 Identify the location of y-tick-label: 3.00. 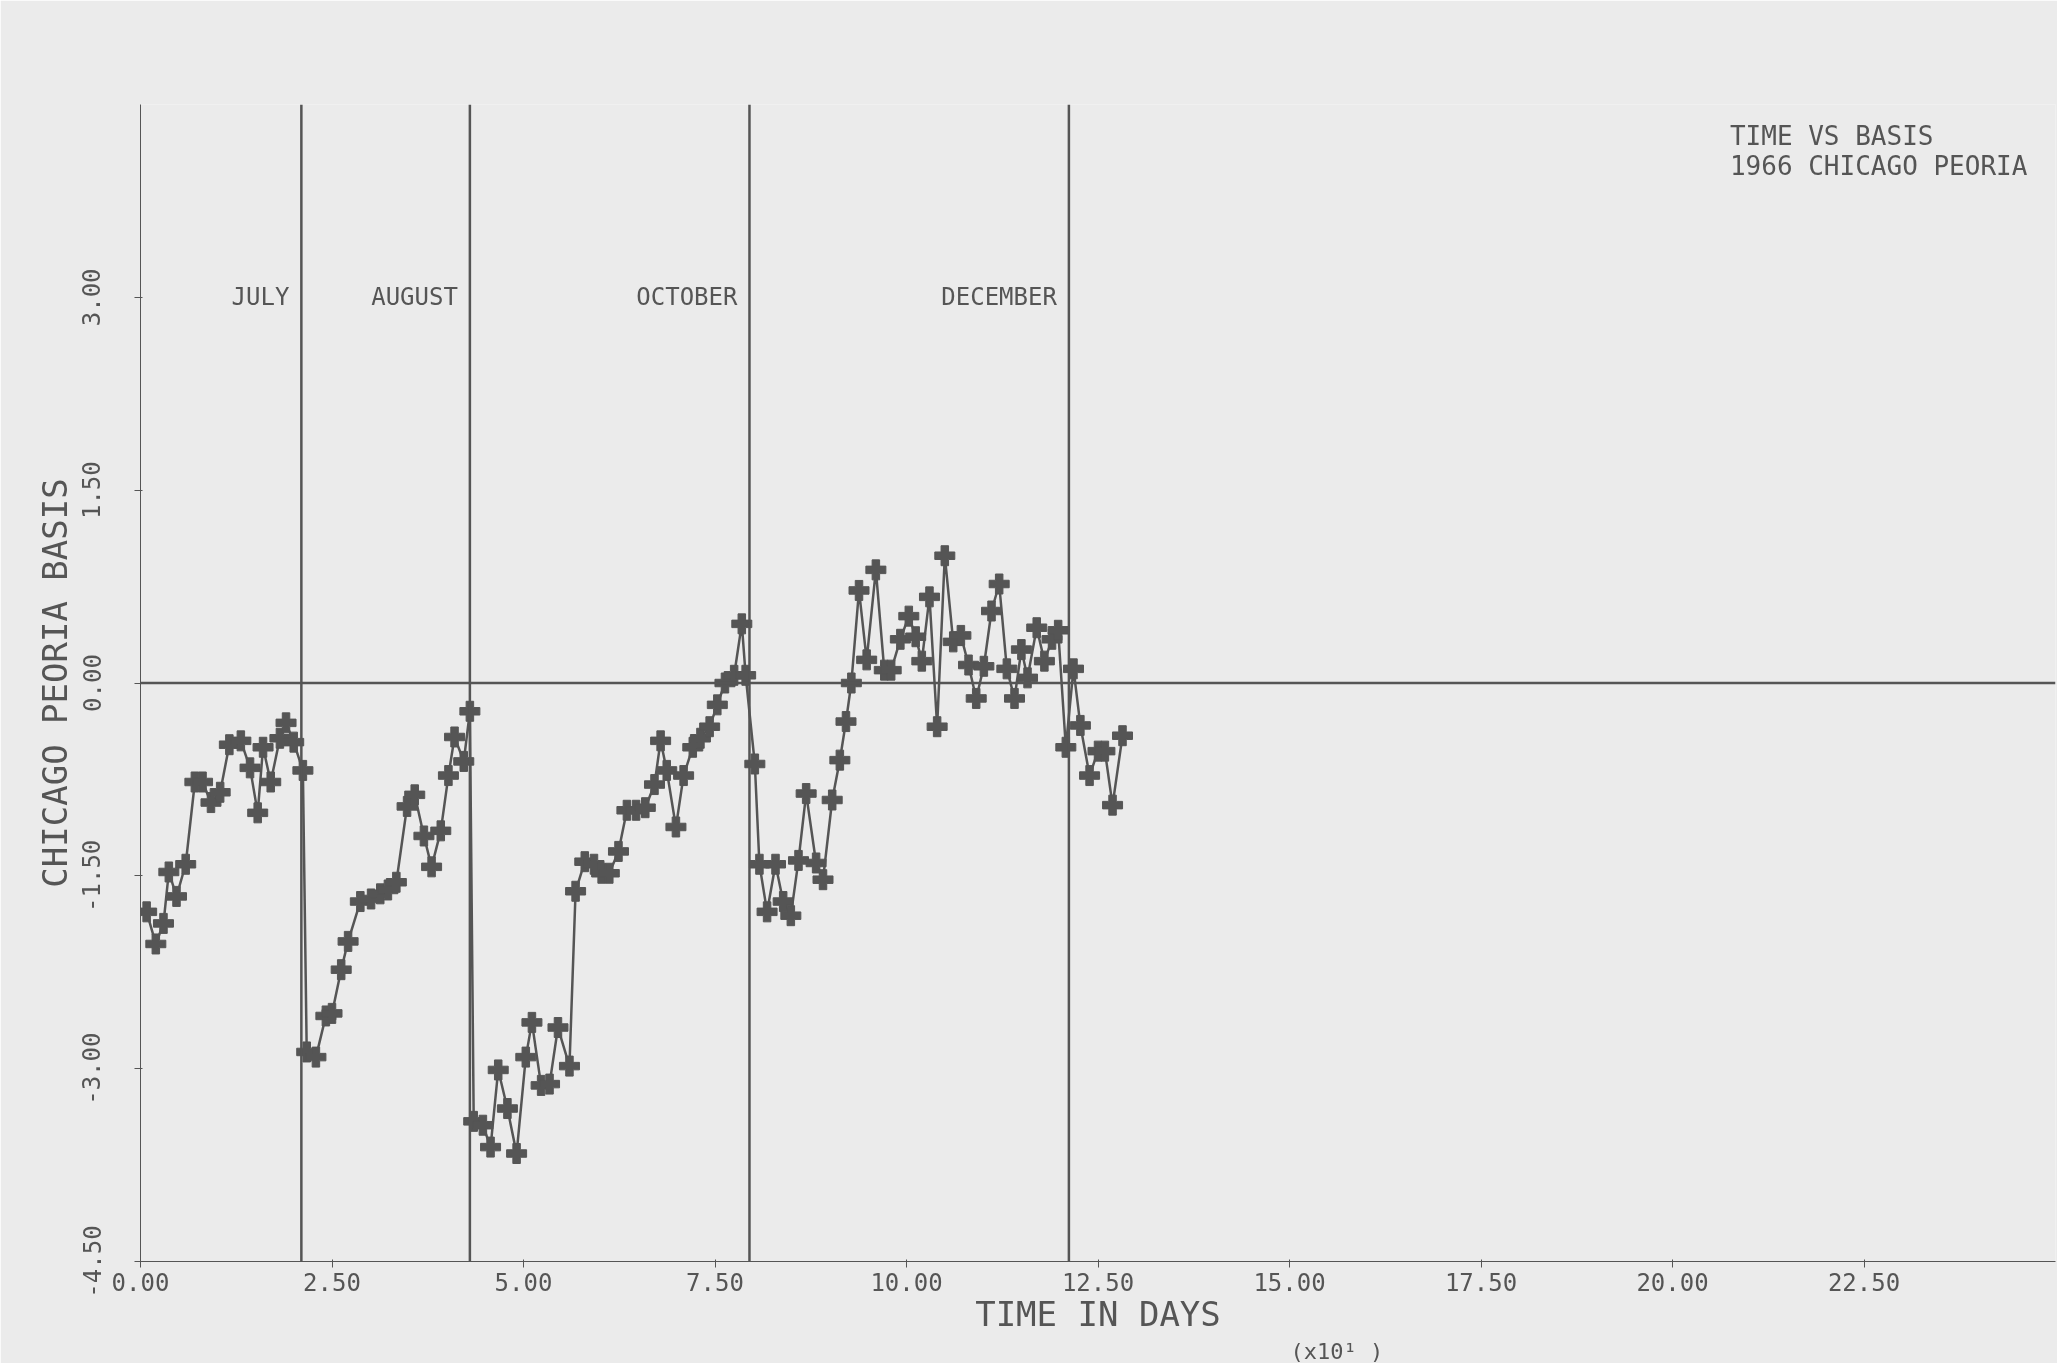
(92, 297).